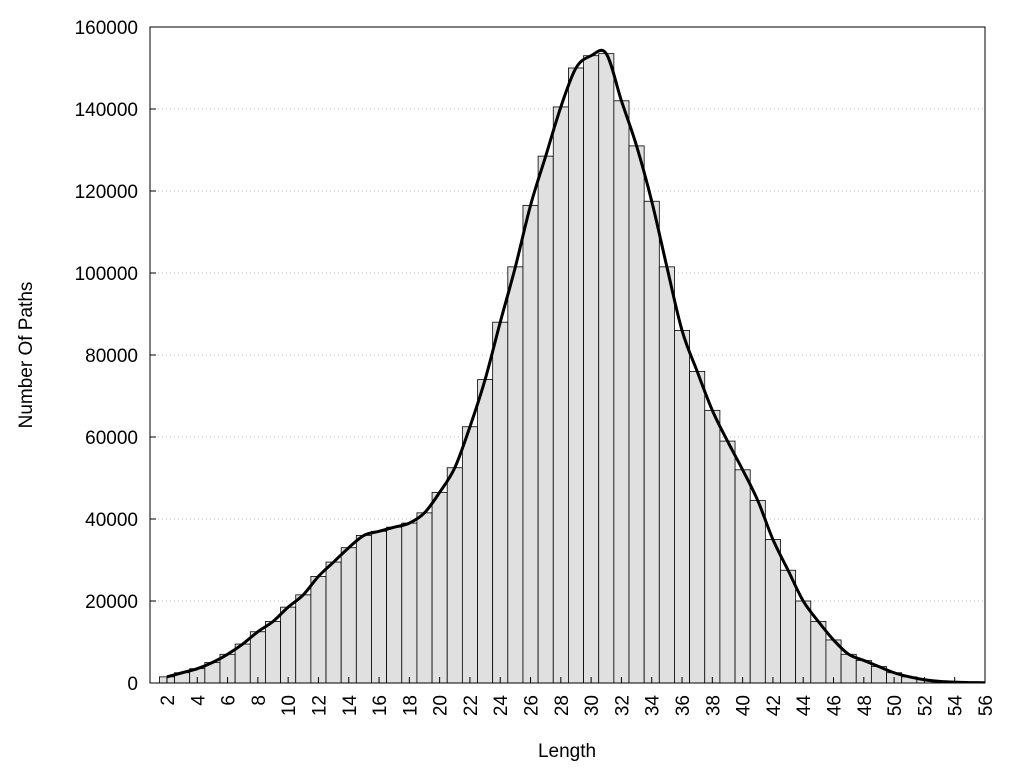 The image size is (1024, 768). Describe the element at coordinates (865, 705) in the screenshot. I see `x-tick-label: 48` at that location.